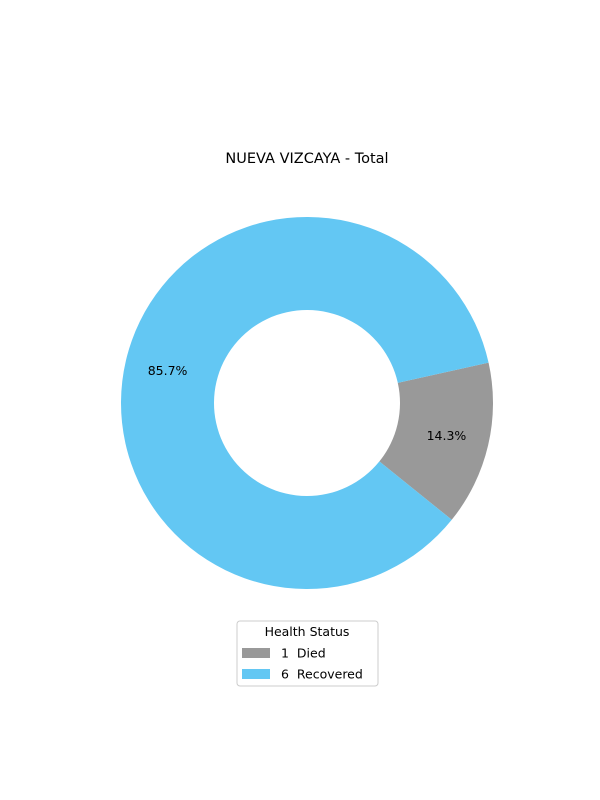 The width and height of the screenshot is (600, 800). What do you see at coordinates (302, 664) in the screenshot?
I see `legend-entries: 1 Died 6 Recovered` at bounding box center [302, 664].